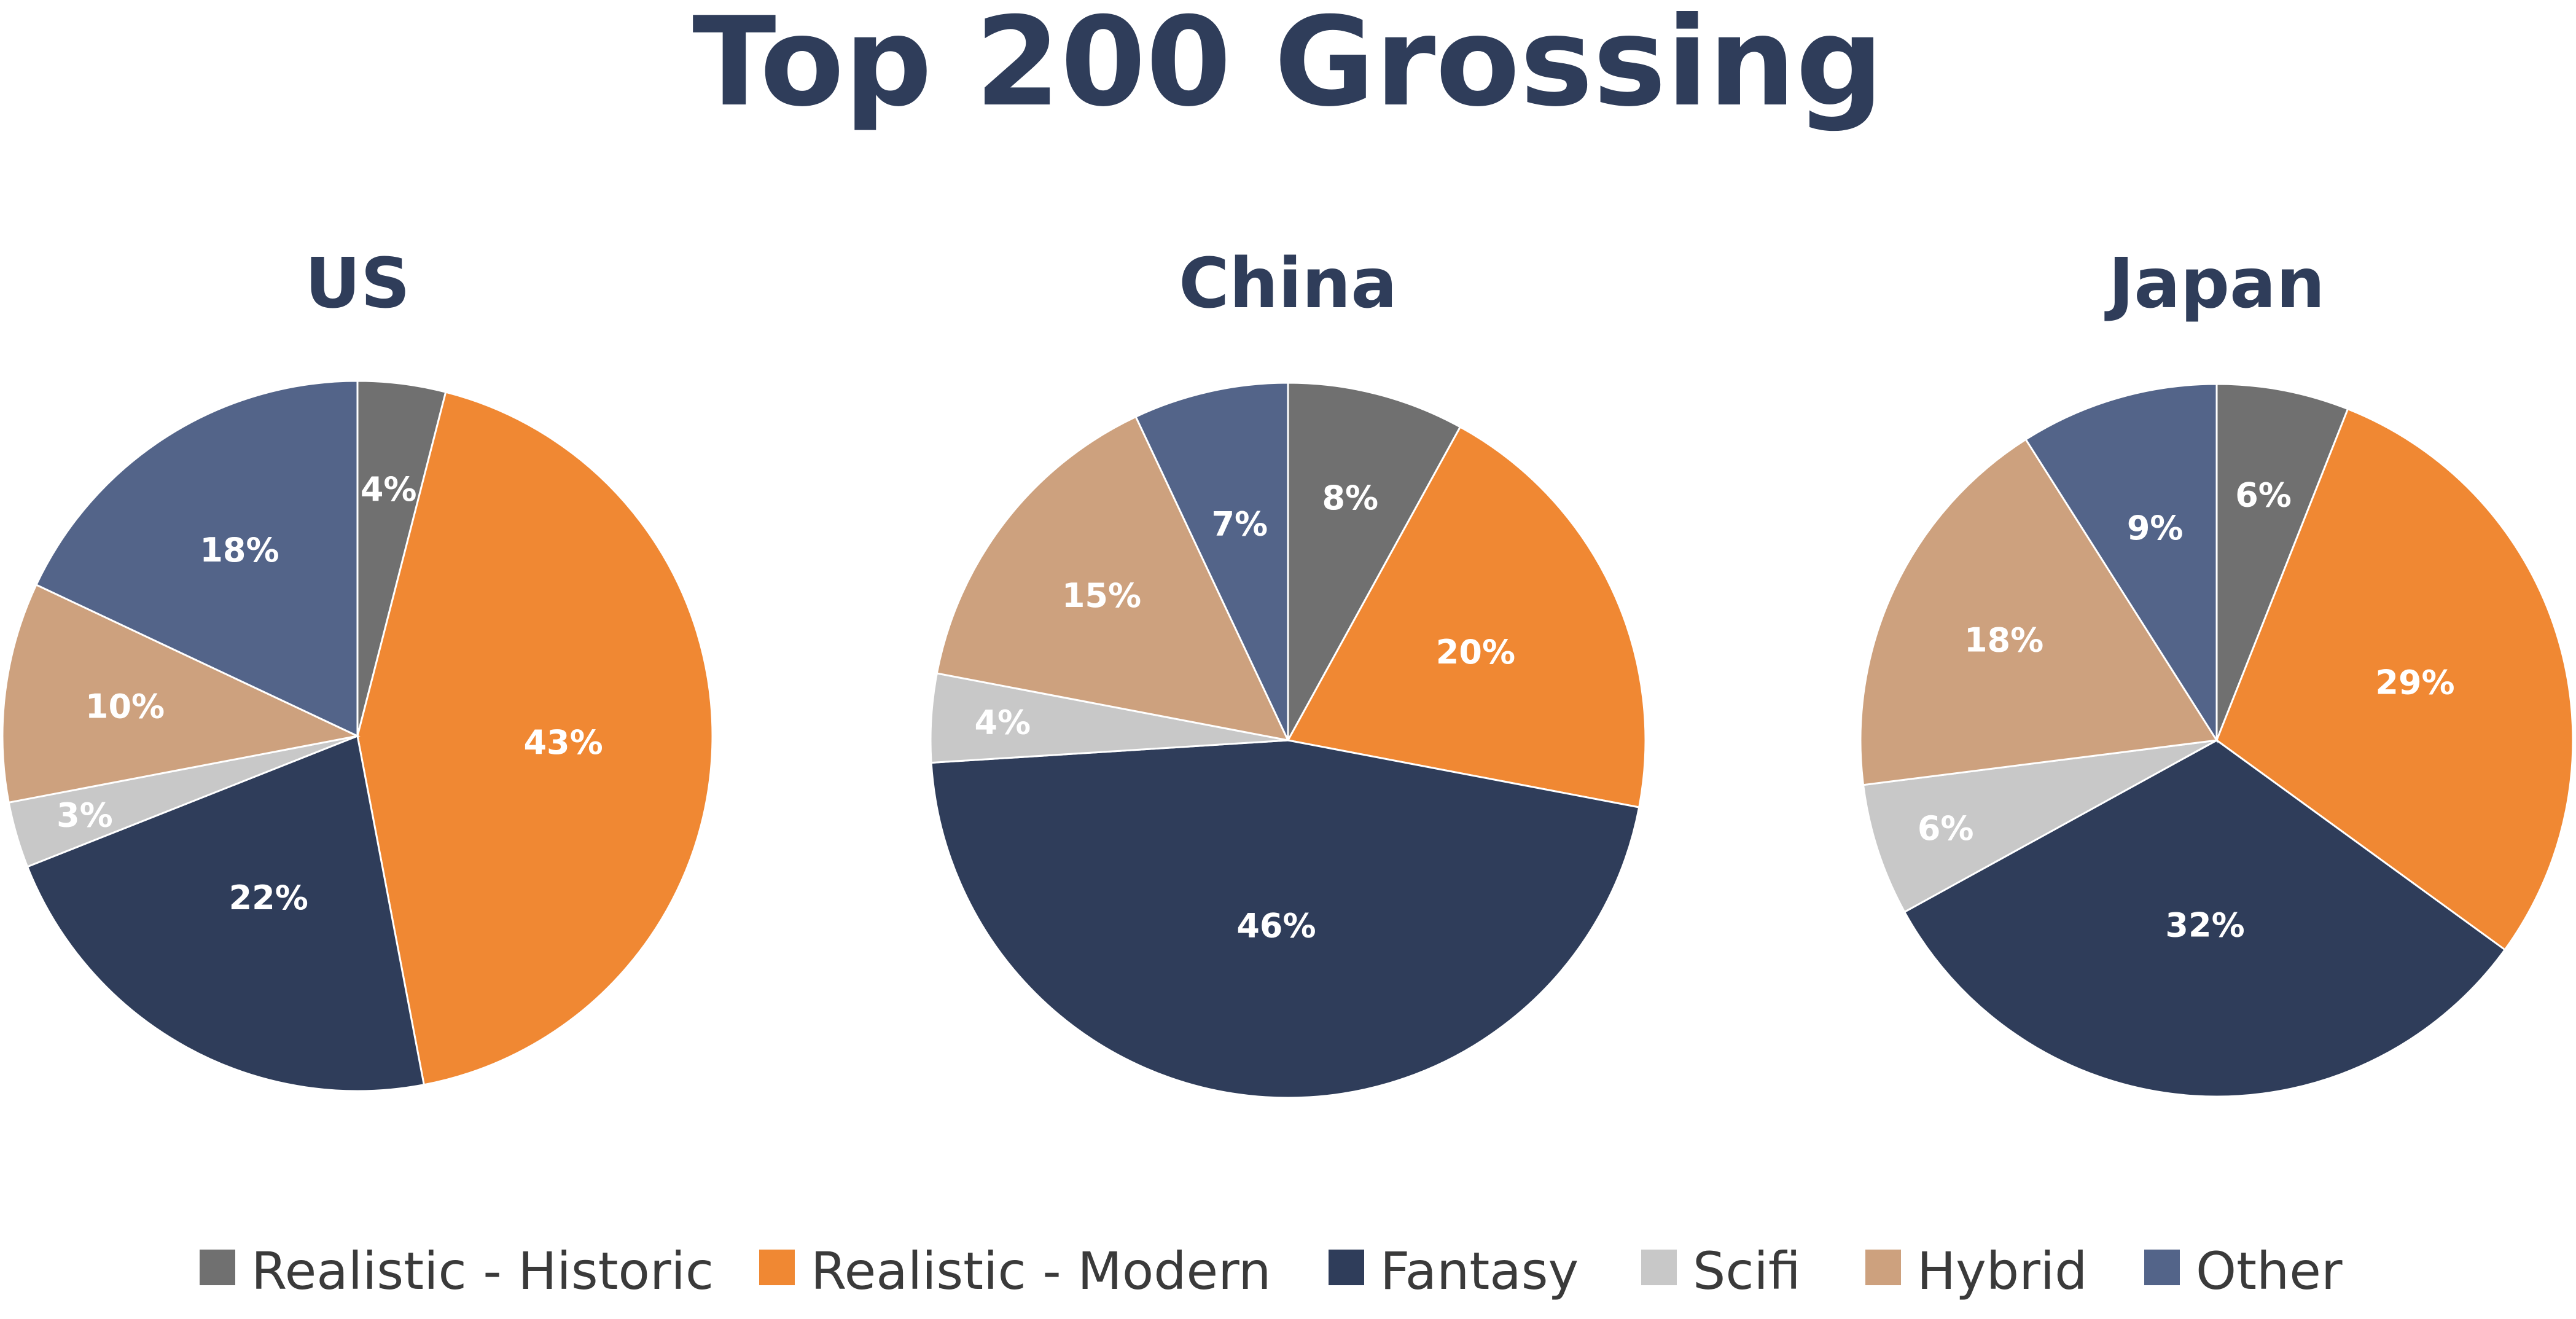 The width and height of the screenshot is (2576, 1319). Describe the element at coordinates (2263, 495) in the screenshot. I see `data-label-realistic-historic: 6%` at that location.